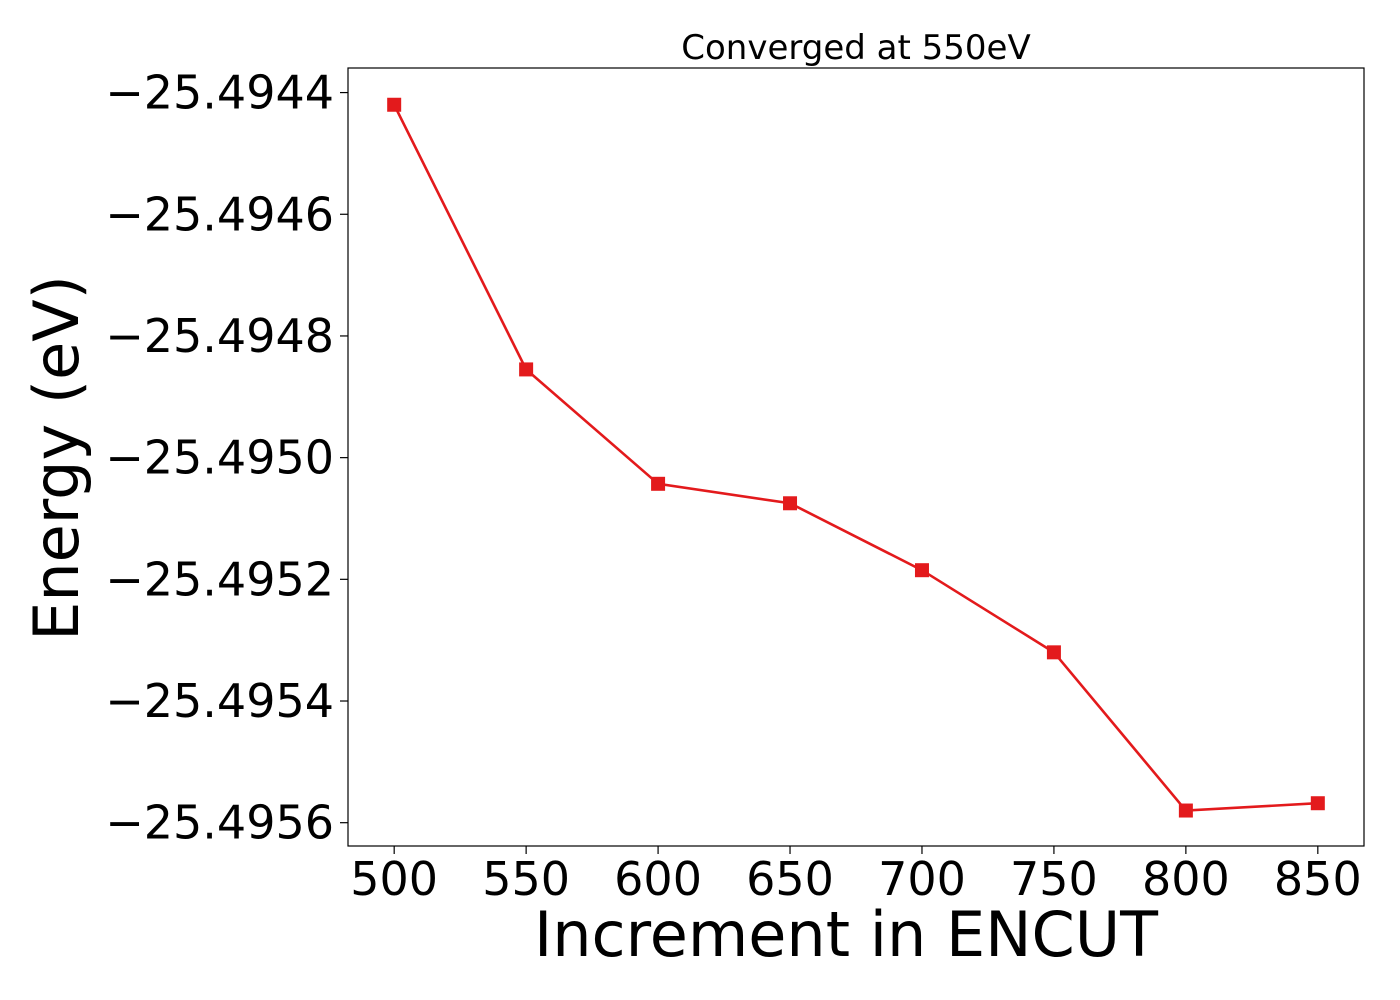  I want to click on chart-title: Converged at 550eV, so click(855, 48).